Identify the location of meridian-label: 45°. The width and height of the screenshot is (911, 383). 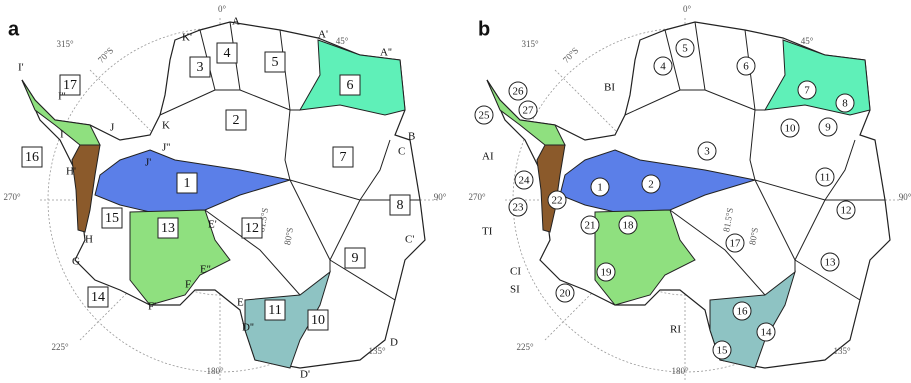
(342, 41).